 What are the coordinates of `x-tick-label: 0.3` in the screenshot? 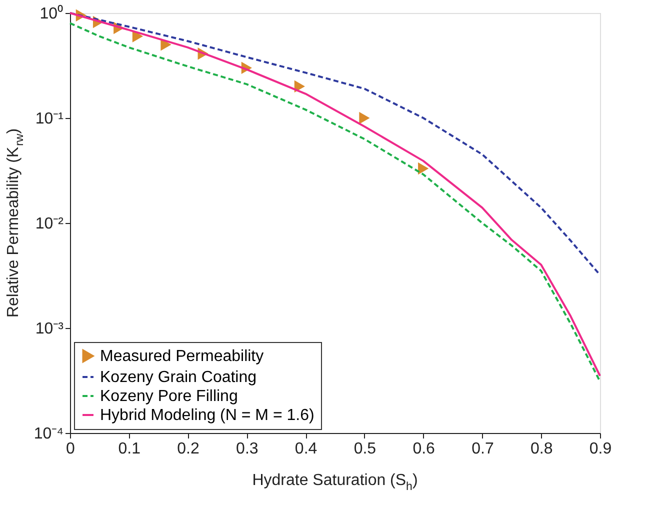 It's located at (247, 449).